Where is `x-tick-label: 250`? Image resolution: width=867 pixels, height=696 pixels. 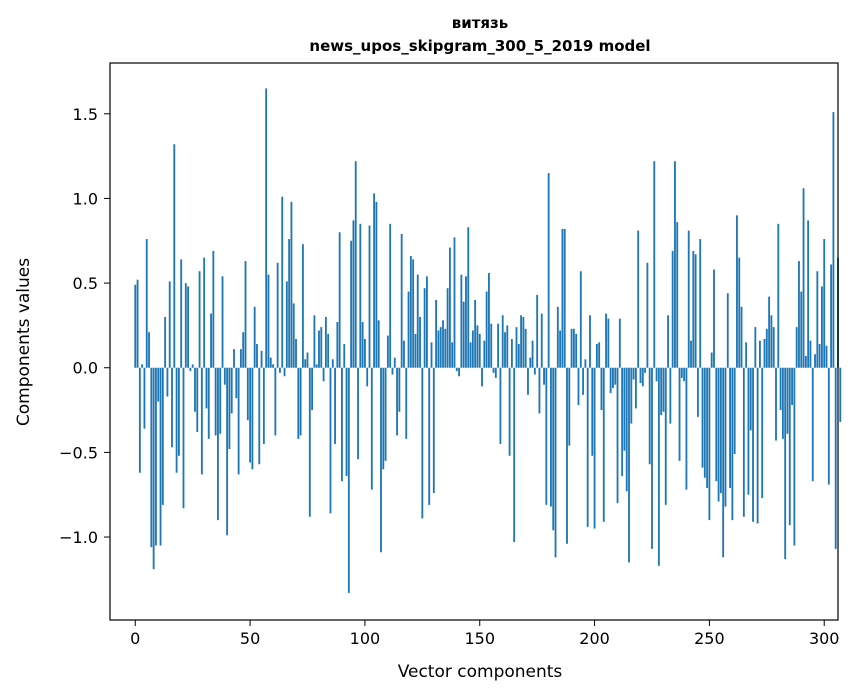 x-tick-label: 250 is located at coordinates (709, 638).